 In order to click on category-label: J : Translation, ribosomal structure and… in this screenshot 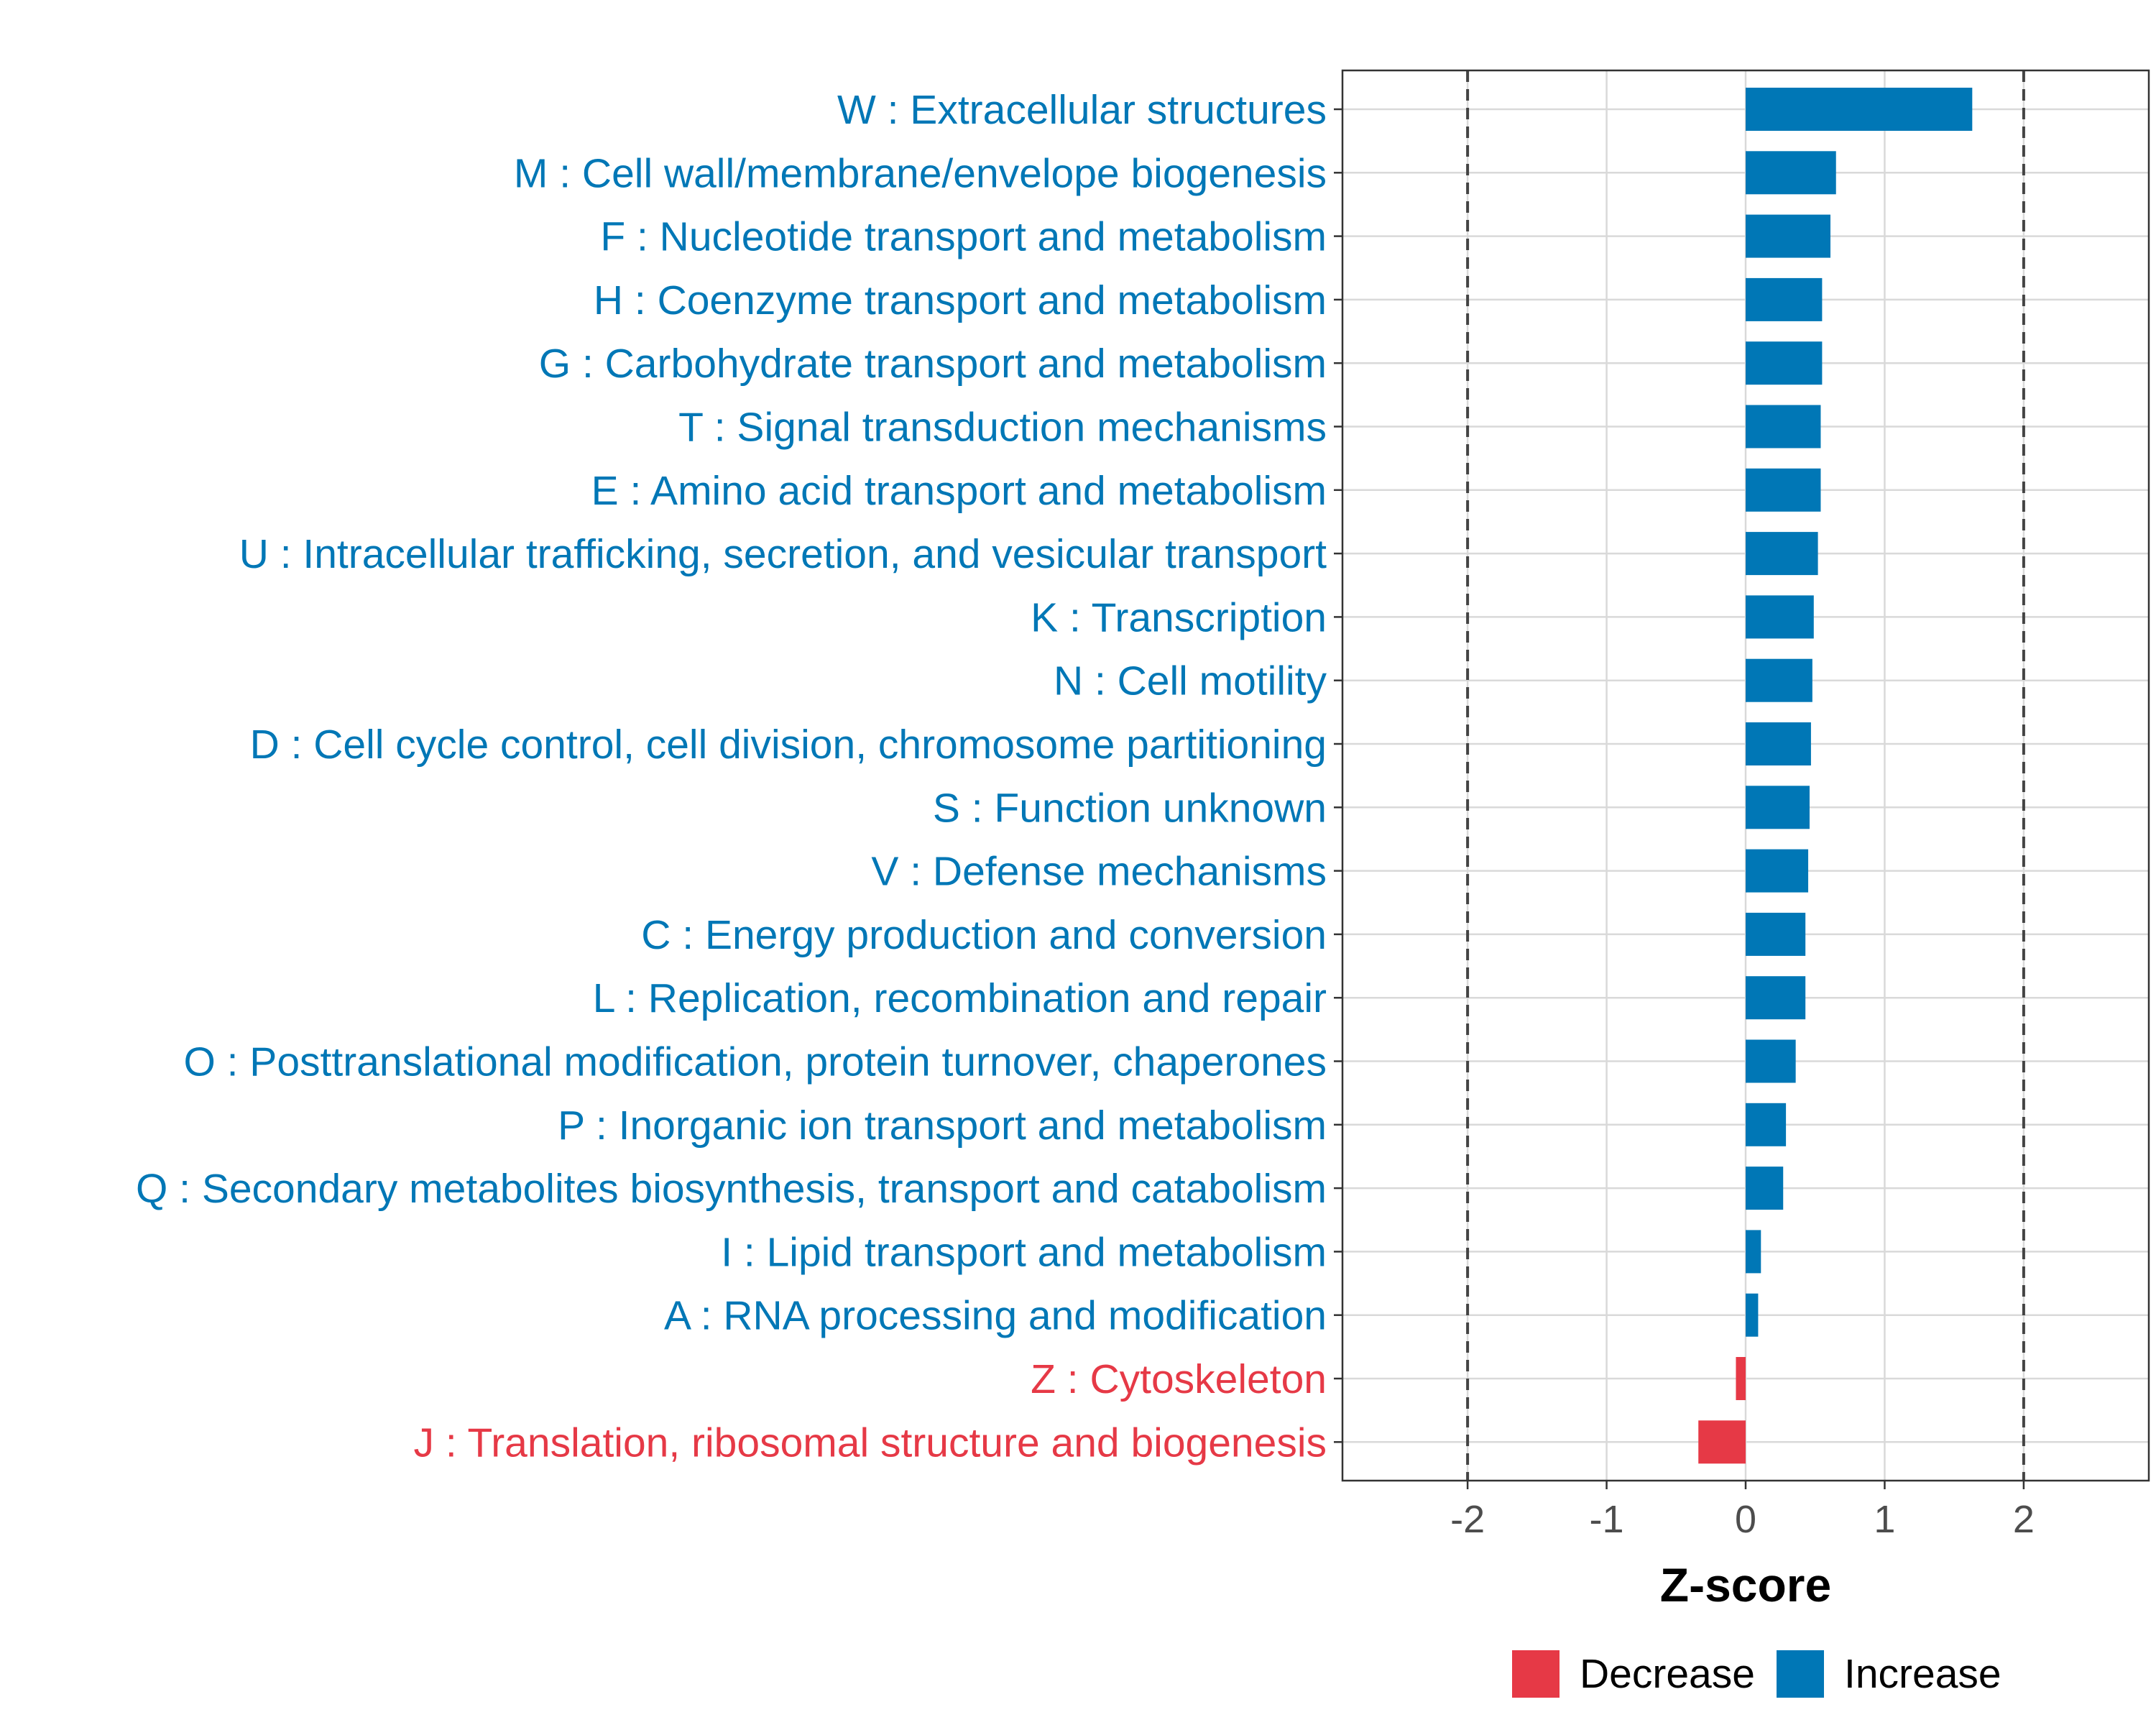, I will do `click(871, 1443)`.